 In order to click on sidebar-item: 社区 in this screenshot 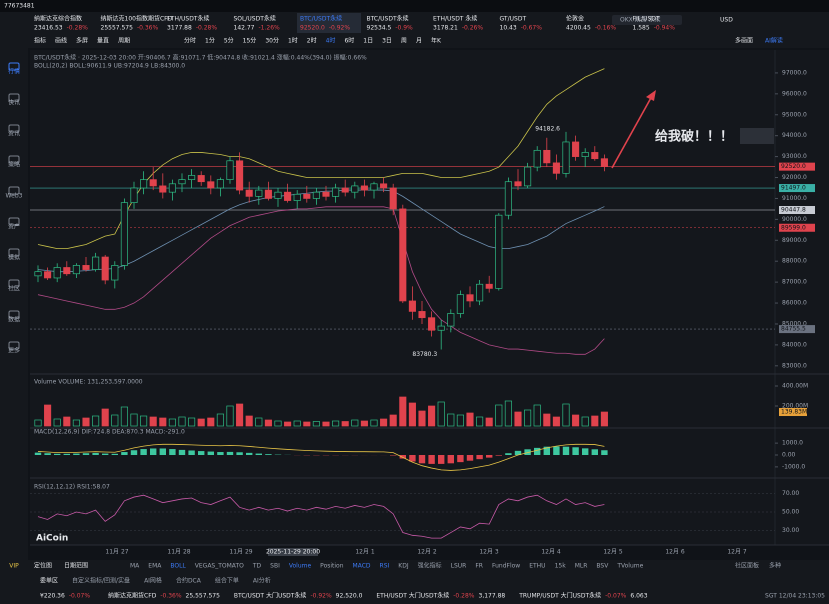, I will do `click(14, 289)`.